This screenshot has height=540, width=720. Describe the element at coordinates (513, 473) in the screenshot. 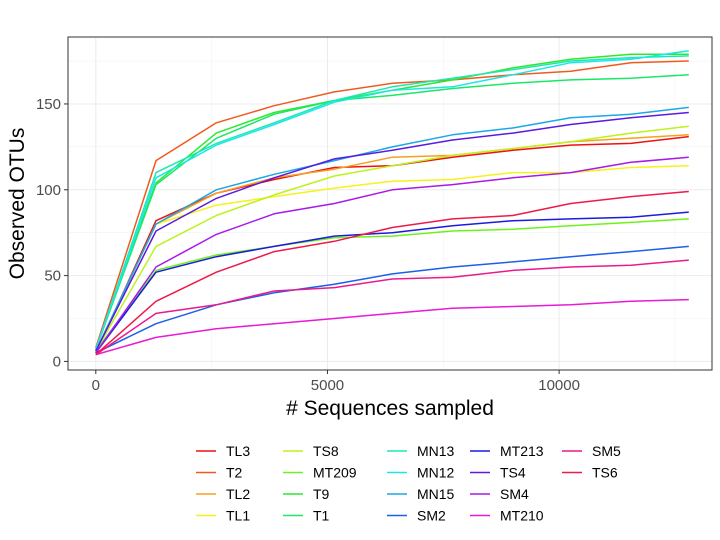

I see `legend-label: TS4` at that location.